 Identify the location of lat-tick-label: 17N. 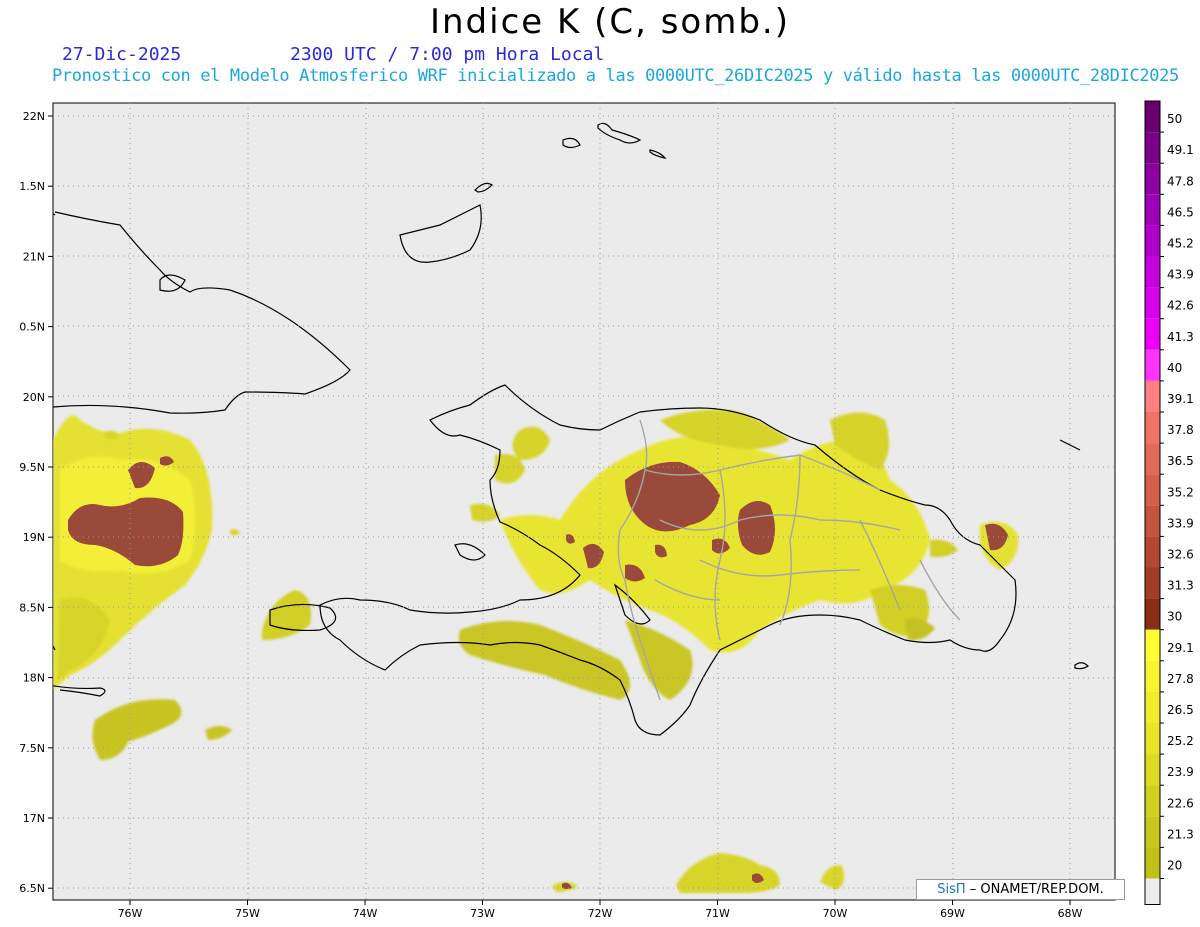
(34, 818).